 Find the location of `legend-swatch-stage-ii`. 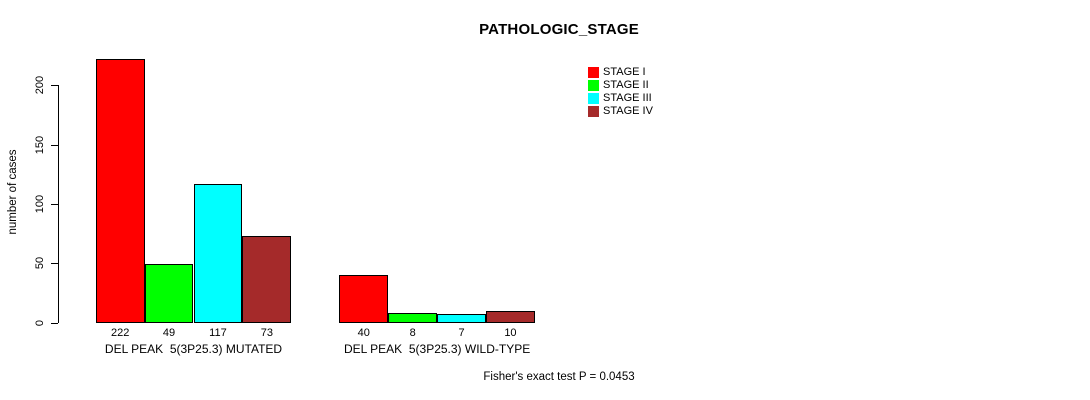

legend-swatch-stage-ii is located at coordinates (593, 85).